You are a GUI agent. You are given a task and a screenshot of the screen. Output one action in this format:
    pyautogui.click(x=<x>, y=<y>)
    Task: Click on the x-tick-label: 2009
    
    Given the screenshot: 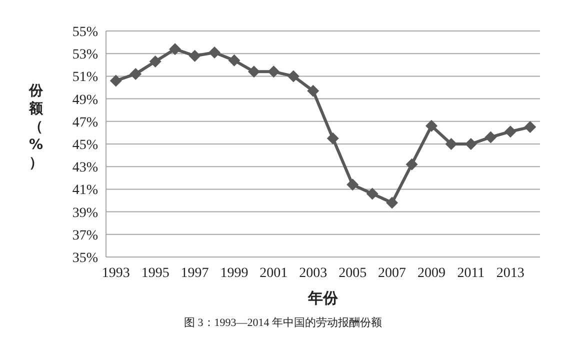 What is the action you would take?
    pyautogui.click(x=432, y=273)
    